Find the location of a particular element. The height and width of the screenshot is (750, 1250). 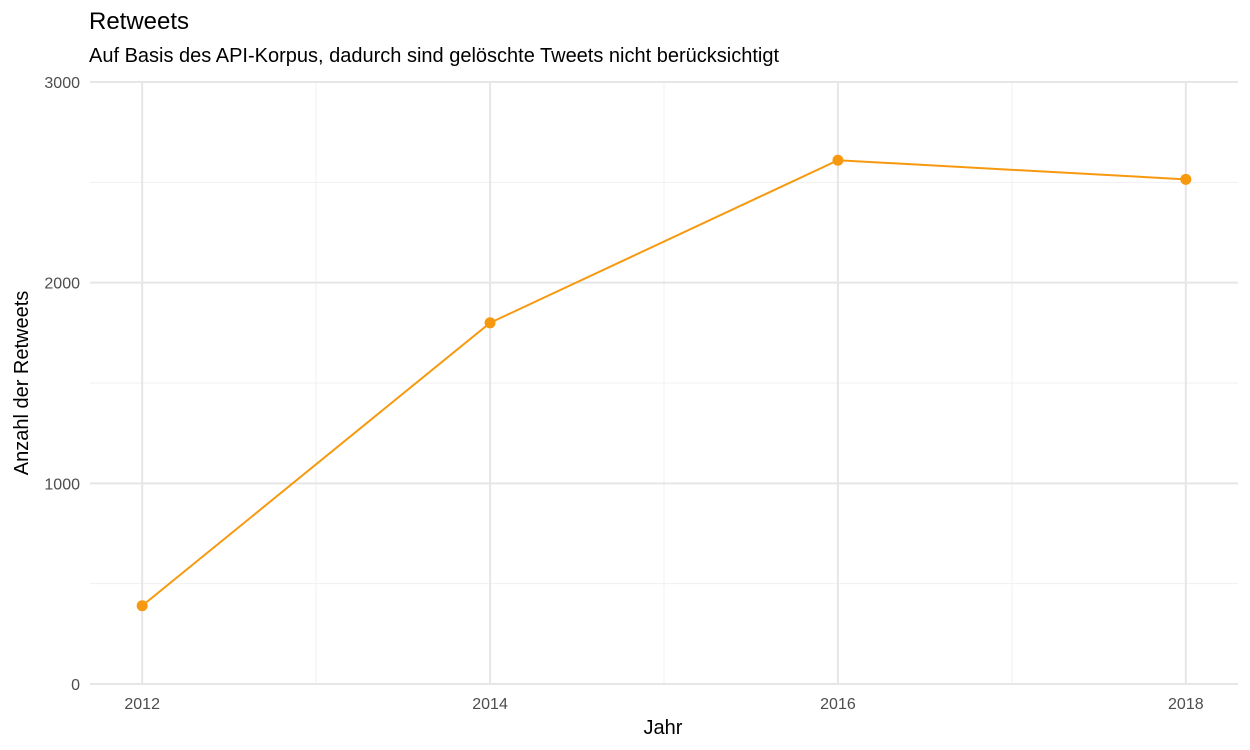

data-point-2018 is located at coordinates (1186, 179).